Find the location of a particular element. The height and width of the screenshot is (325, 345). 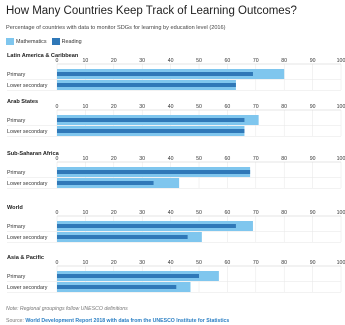

tick-label-sub-saharan-africa: 0 is located at coordinates (57, 159).